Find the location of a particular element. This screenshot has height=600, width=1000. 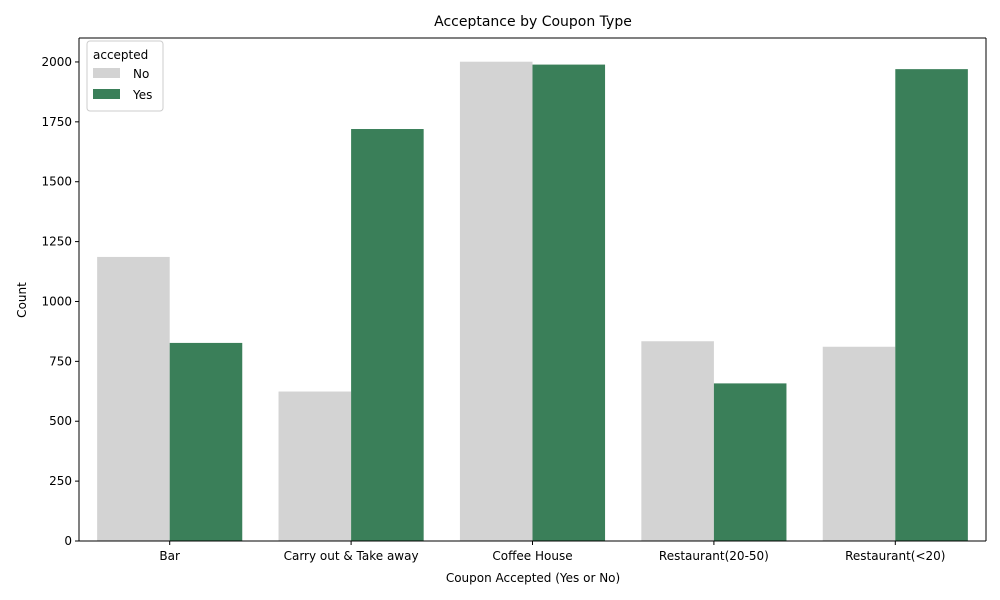

y-tick-label: 250 is located at coordinates (60, 481).